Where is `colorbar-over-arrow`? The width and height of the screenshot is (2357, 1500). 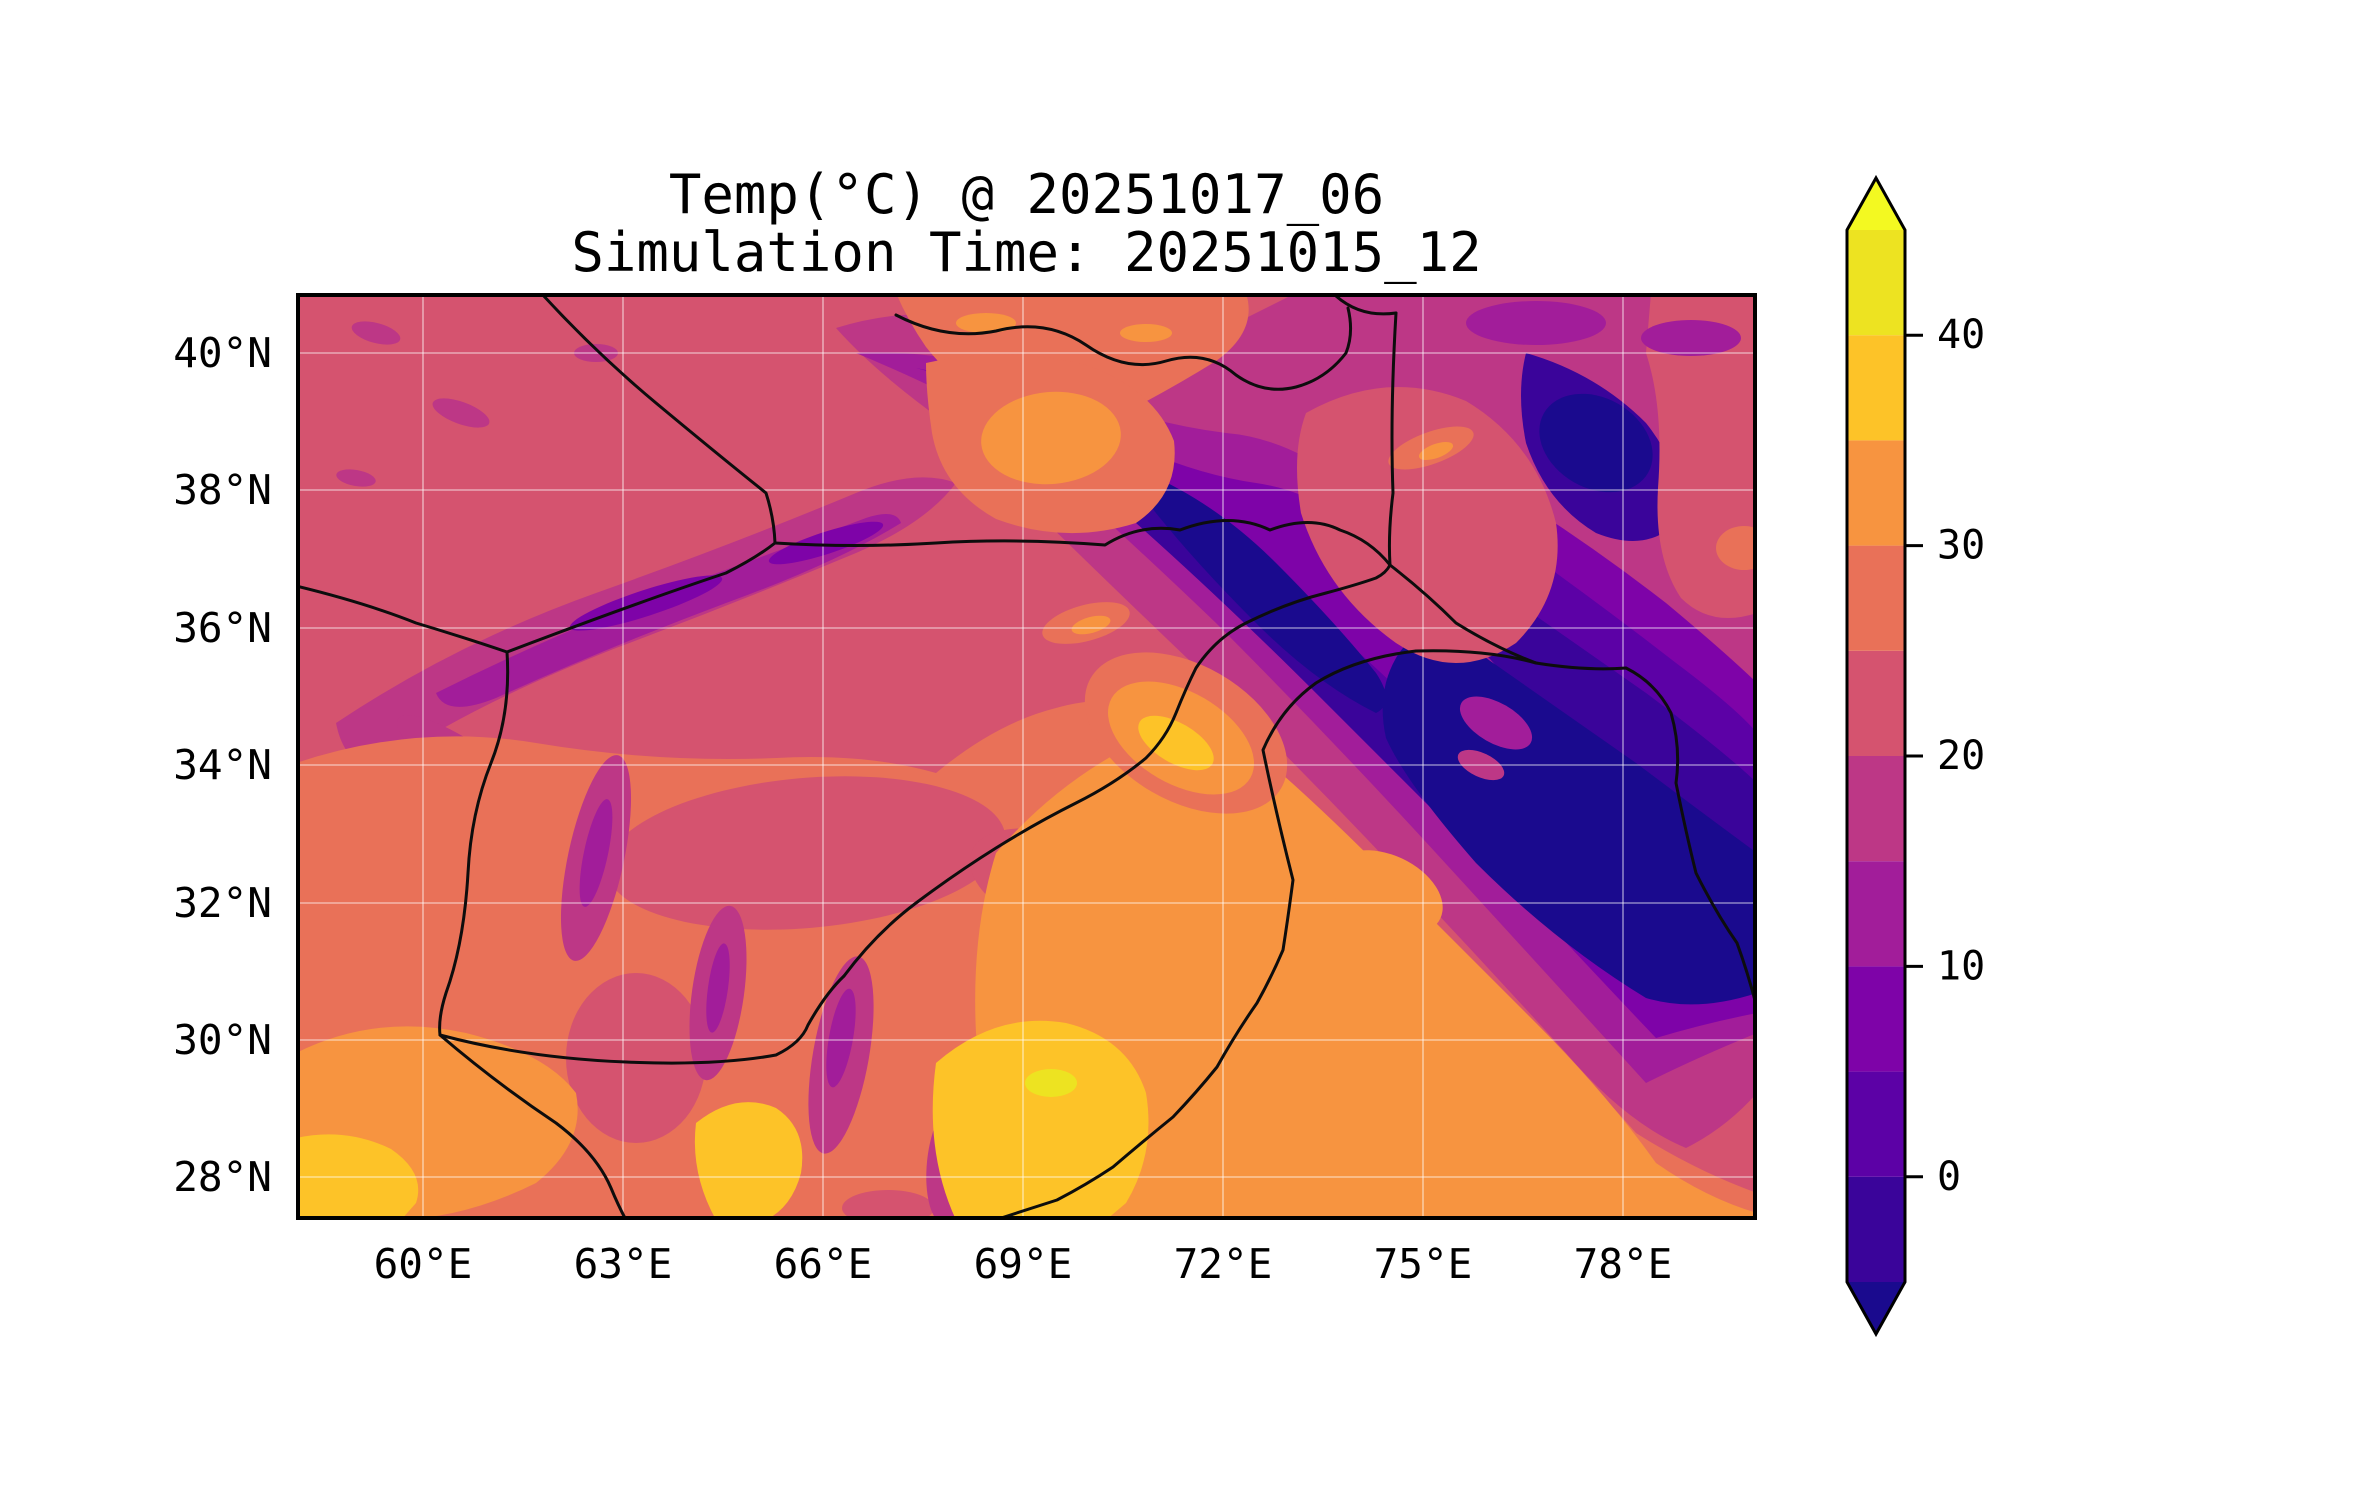 colorbar-over-arrow is located at coordinates (1876, 204).